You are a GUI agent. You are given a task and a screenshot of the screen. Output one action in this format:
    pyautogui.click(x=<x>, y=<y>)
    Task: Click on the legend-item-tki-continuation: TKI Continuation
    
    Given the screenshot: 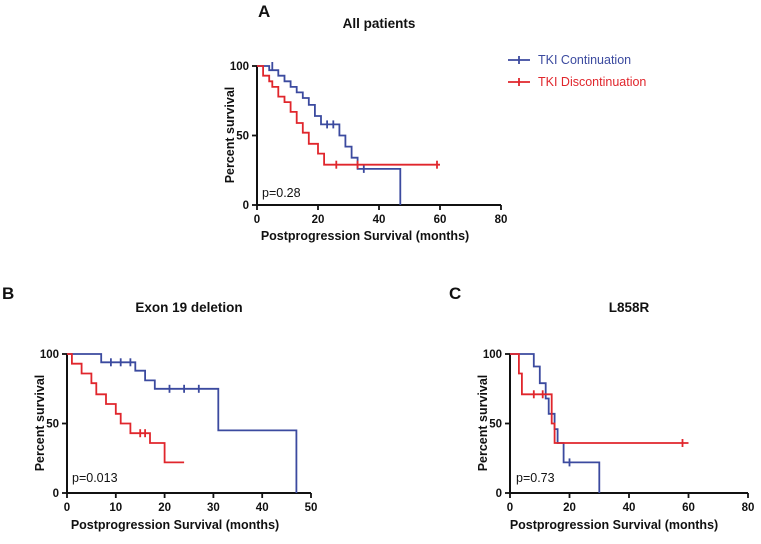 What is the action you would take?
    pyautogui.click(x=576, y=60)
    